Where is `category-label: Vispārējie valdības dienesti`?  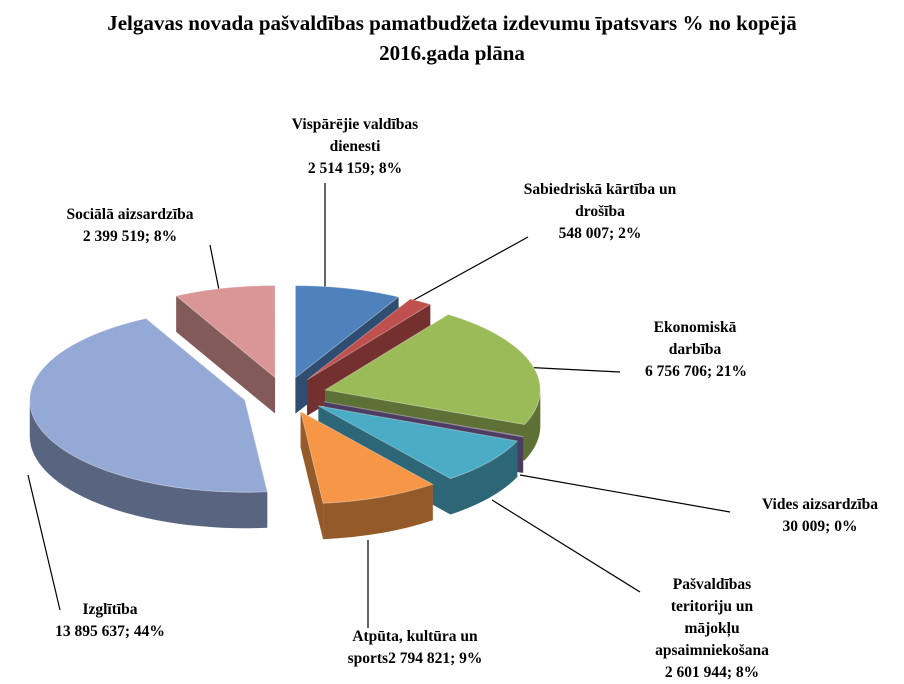 category-label: Vispārējie valdības dienesti is located at coordinates (355, 135).